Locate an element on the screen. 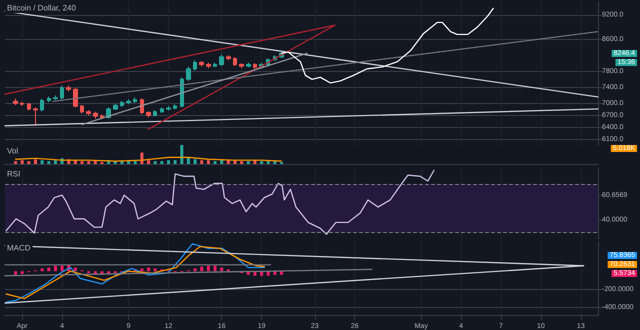 The width and height of the screenshot is (640, 330). chart-title: RSI is located at coordinates (13, 174).